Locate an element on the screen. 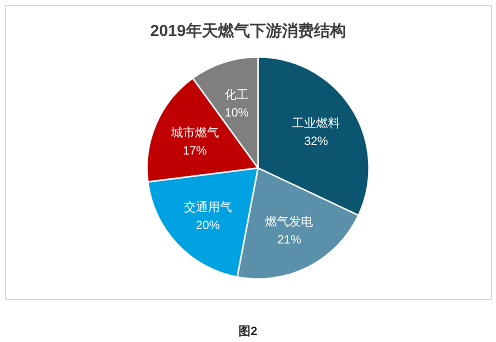  data-label: 10% is located at coordinates (237, 113).